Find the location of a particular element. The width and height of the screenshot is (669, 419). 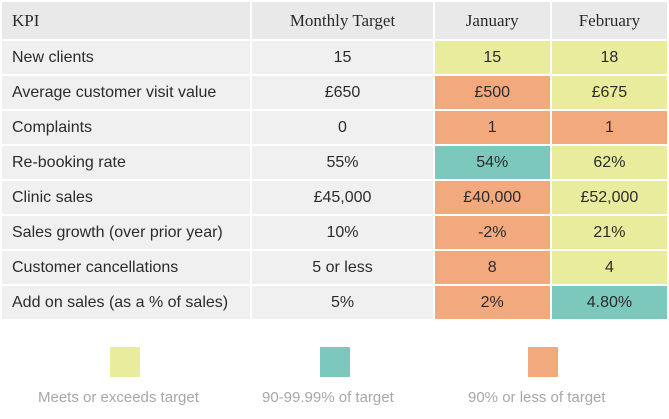

monthly-target: 5 or less is located at coordinates (342, 267).